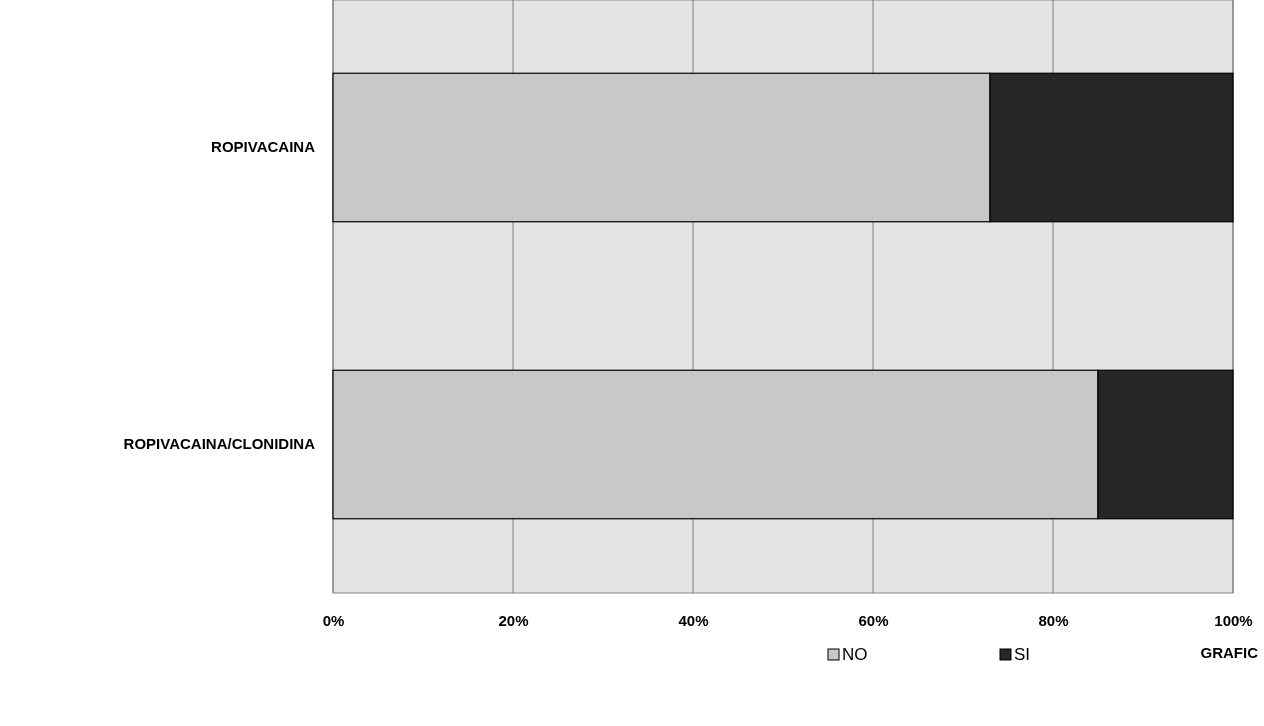 This screenshot has height=726, width=1264. I want to click on x-tick-label: 60%, so click(873, 620).